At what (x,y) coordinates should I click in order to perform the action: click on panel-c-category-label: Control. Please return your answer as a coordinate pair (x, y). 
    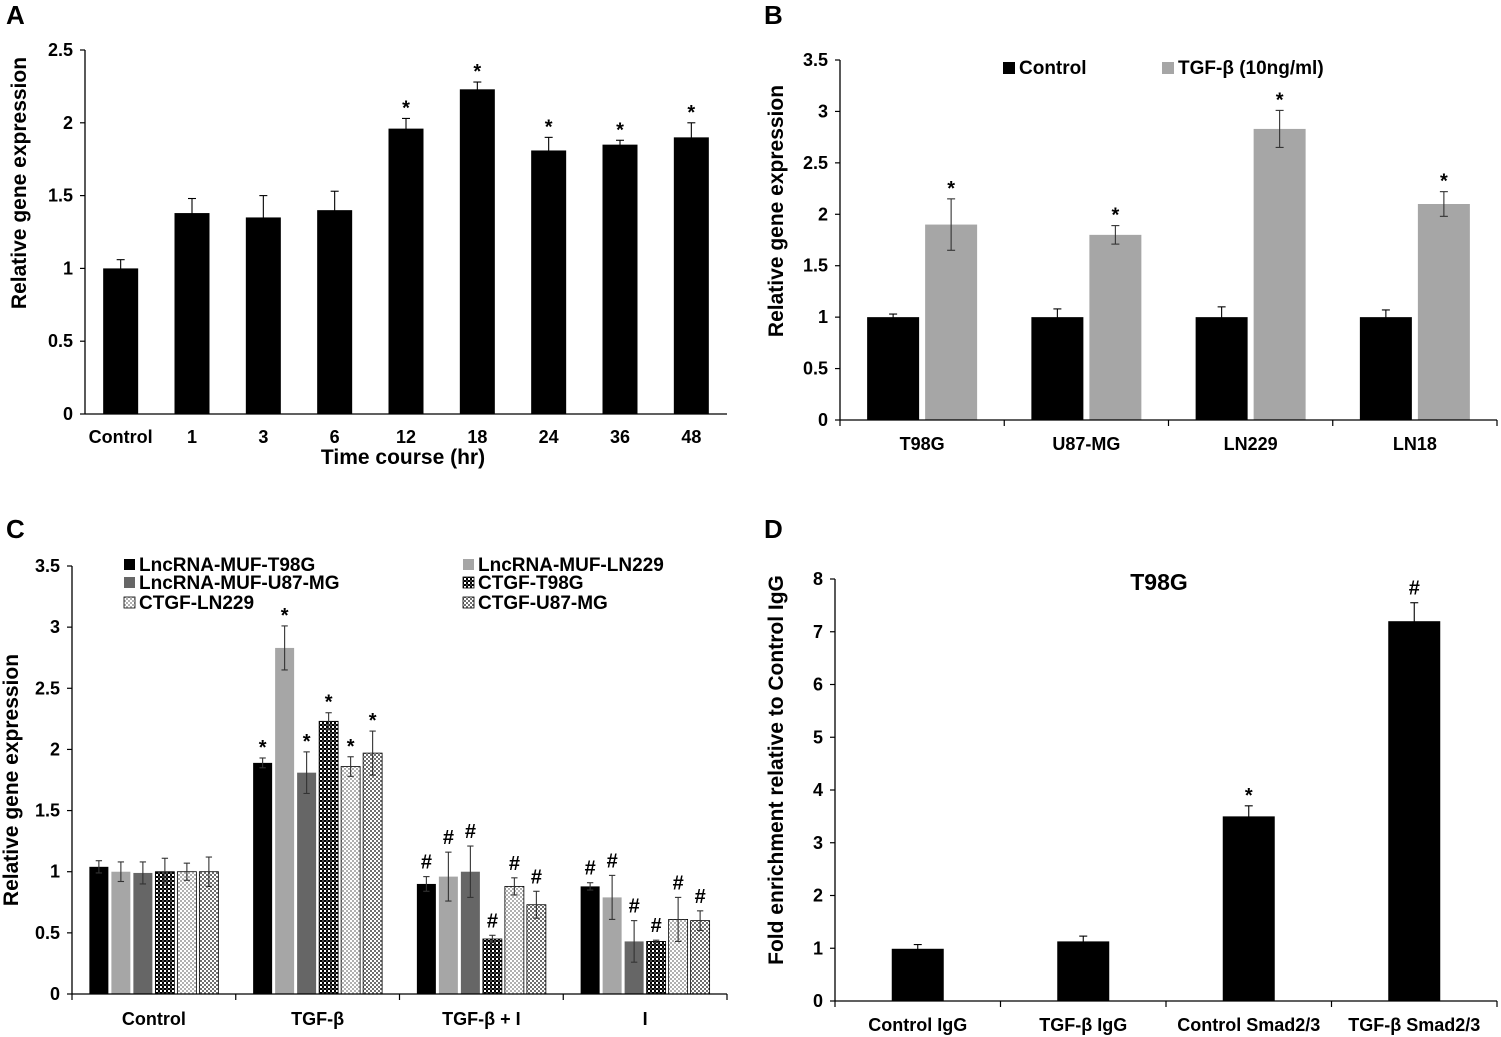
    Looking at the image, I should click on (154, 1019).